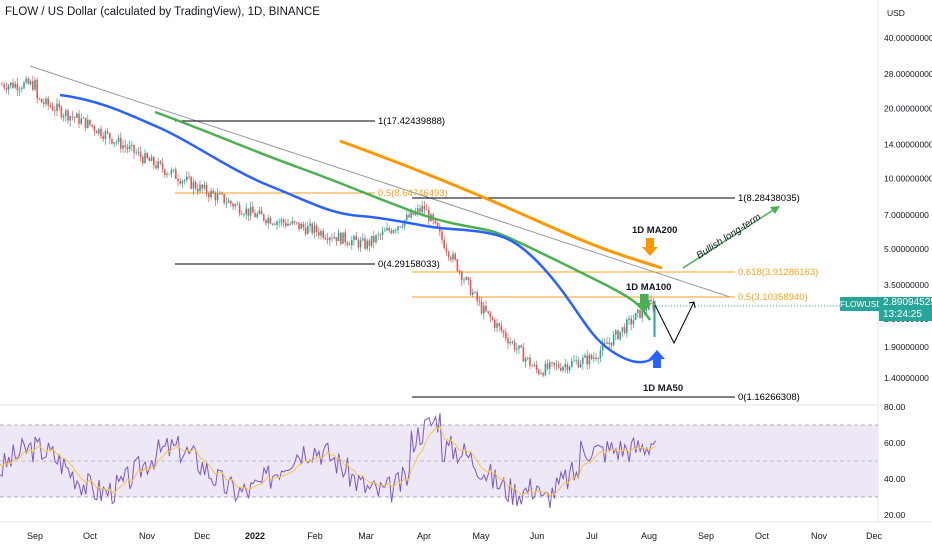 The image size is (932, 550). I want to click on projection-path, so click(675, 323).